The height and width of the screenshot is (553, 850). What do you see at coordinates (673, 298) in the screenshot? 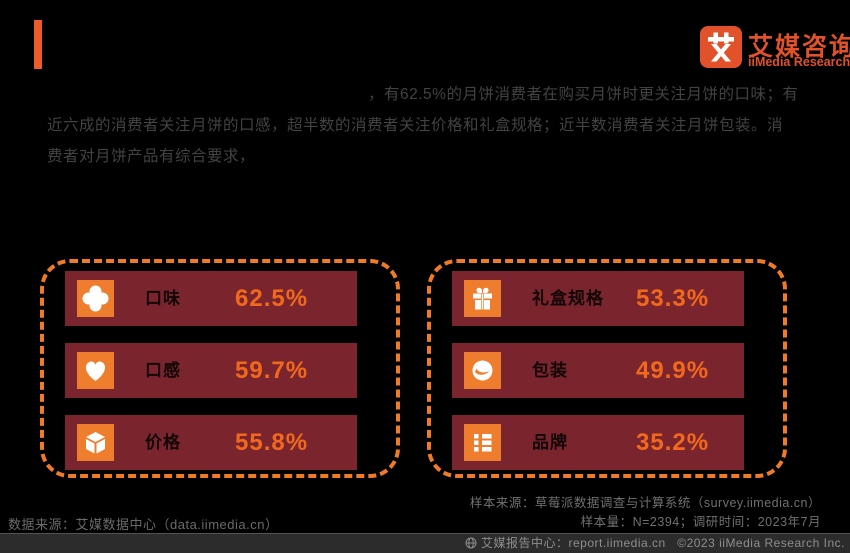
I see `bar-value: 53.3%` at bounding box center [673, 298].